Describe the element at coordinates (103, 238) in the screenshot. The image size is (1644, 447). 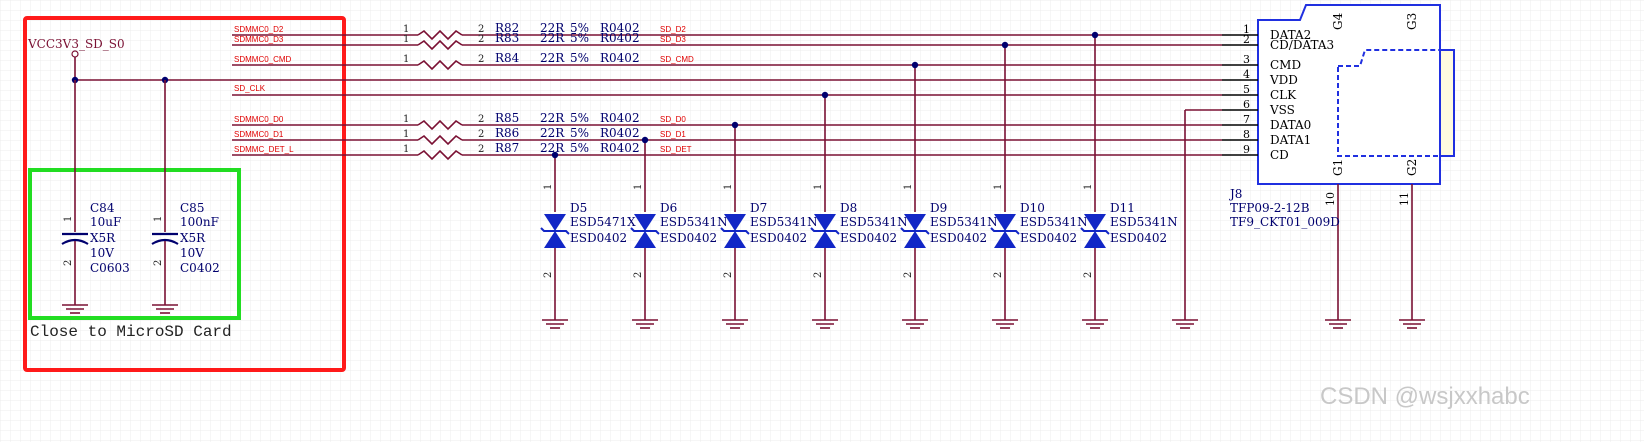
I see `capacitor-dielectric: X5R` at that location.